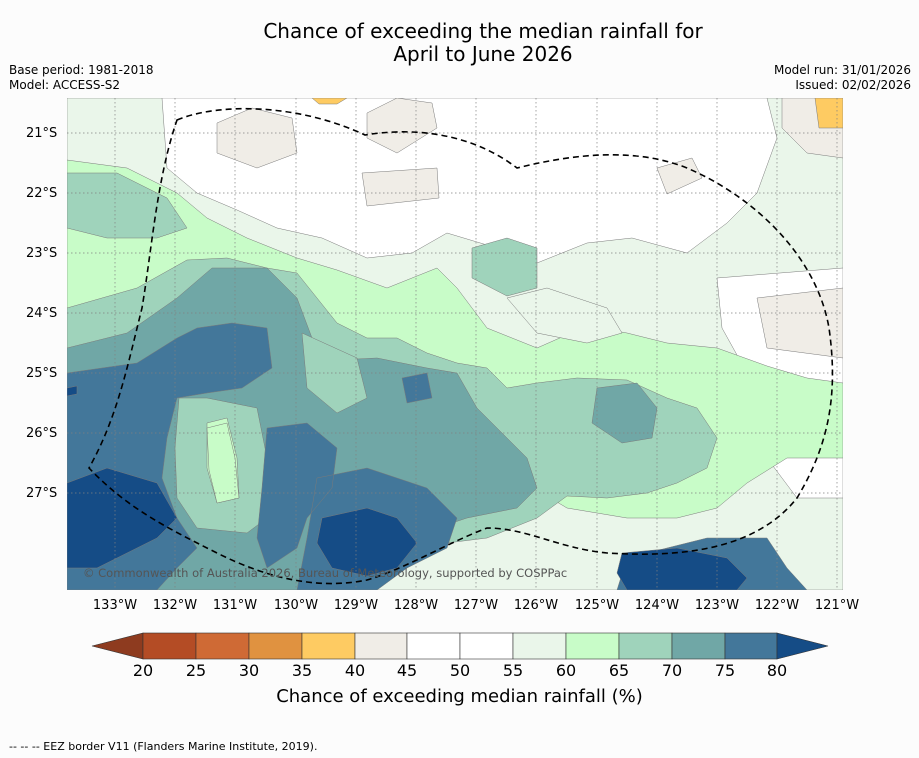 The image size is (919, 758). Describe the element at coordinates (65, 85) in the screenshot. I see `model-name: Model: ACCESS-S2` at that location.